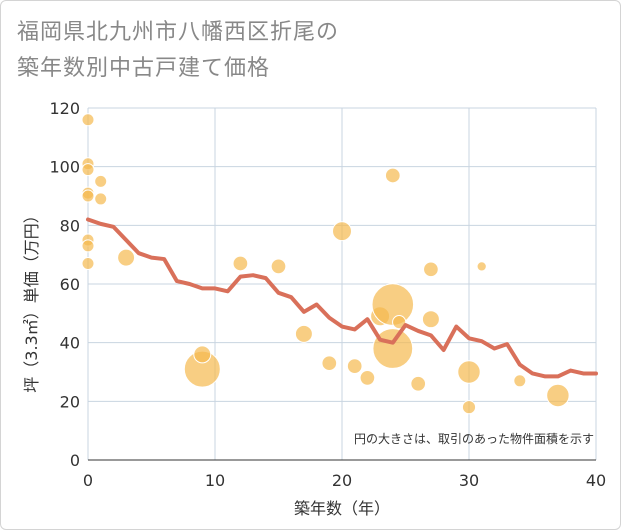 Image resolution: width=621 pixels, height=530 pixels. I want to click on x-tick-label: 30, so click(469, 480).